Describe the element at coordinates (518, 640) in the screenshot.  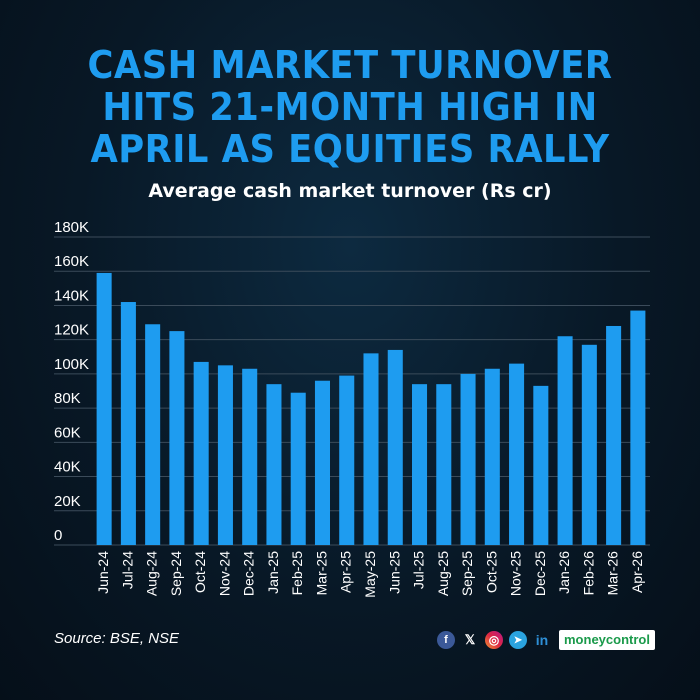
I see `telegram-icon: ➤` at that location.